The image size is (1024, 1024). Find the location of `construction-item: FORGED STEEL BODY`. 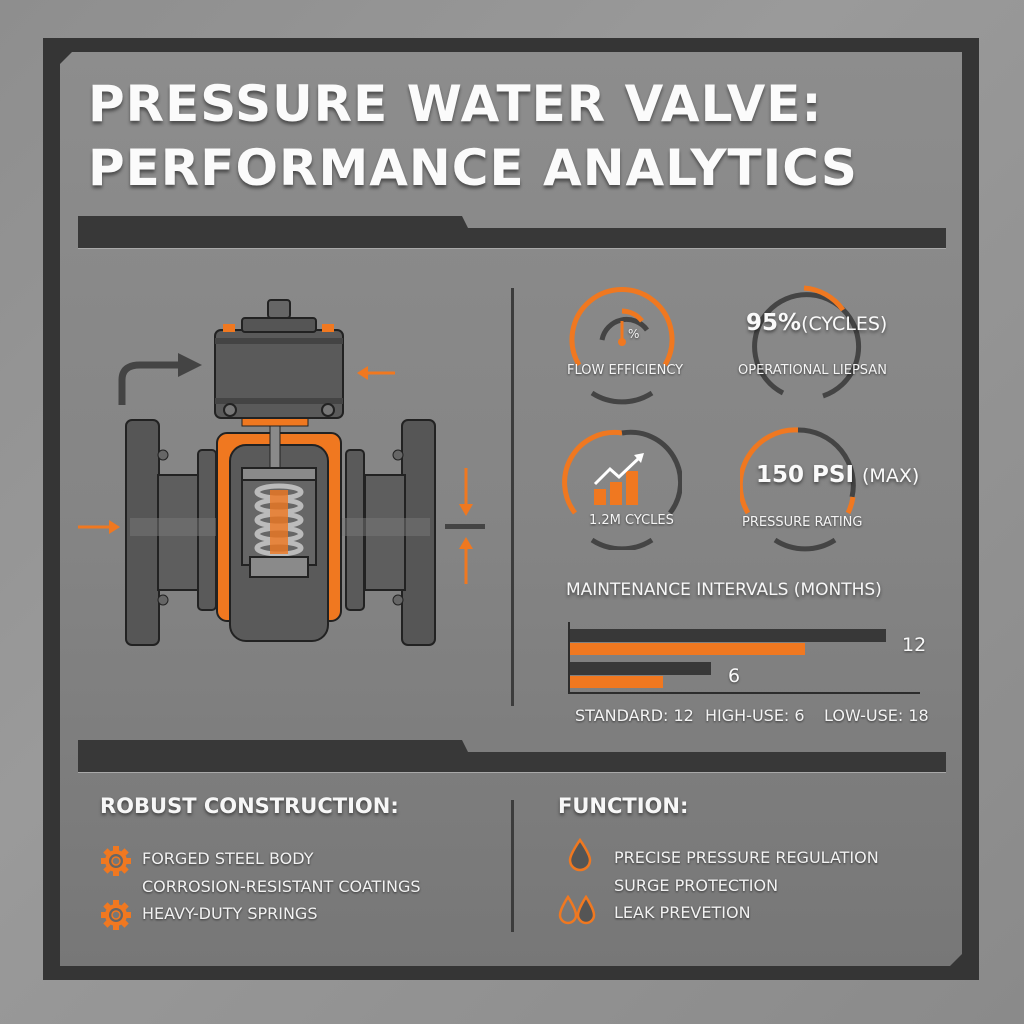

construction-item: FORGED STEEL BODY is located at coordinates (228, 858).